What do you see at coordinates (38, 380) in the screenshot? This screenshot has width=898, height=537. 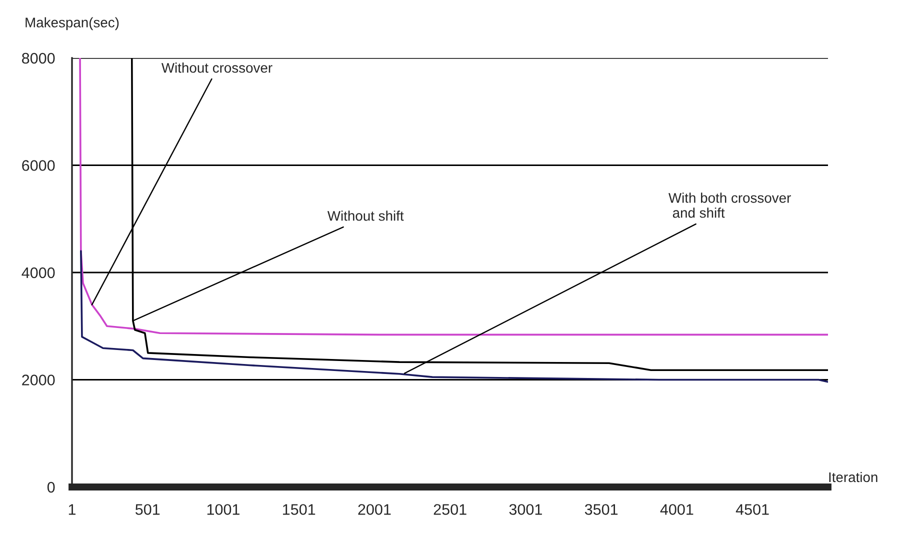 I see `y-tick-label: 2000` at bounding box center [38, 380].